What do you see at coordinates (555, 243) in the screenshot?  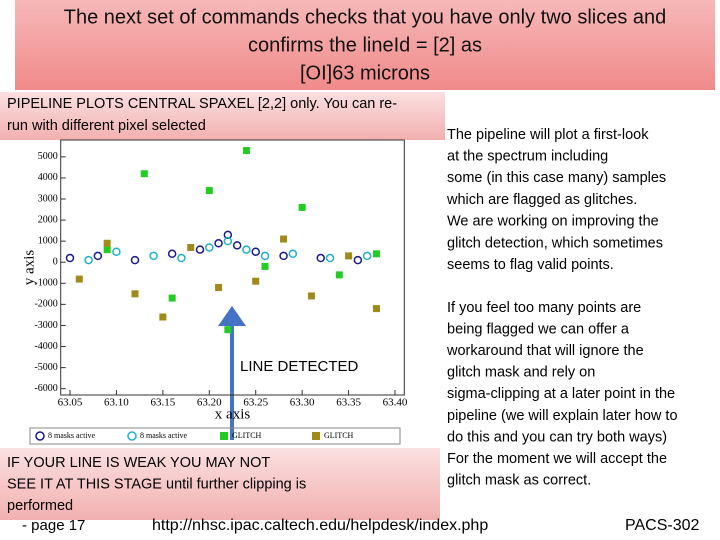 I see `description: glitch detection, which sometimes` at bounding box center [555, 243].